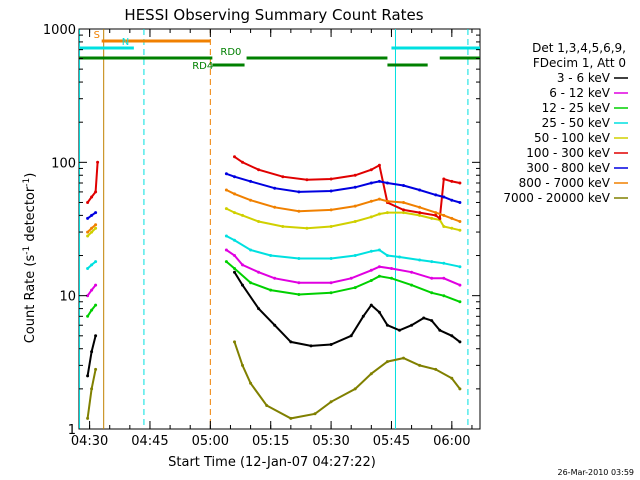  I want to click on legend-entry-label: 50 - 100 keV, so click(572, 138).